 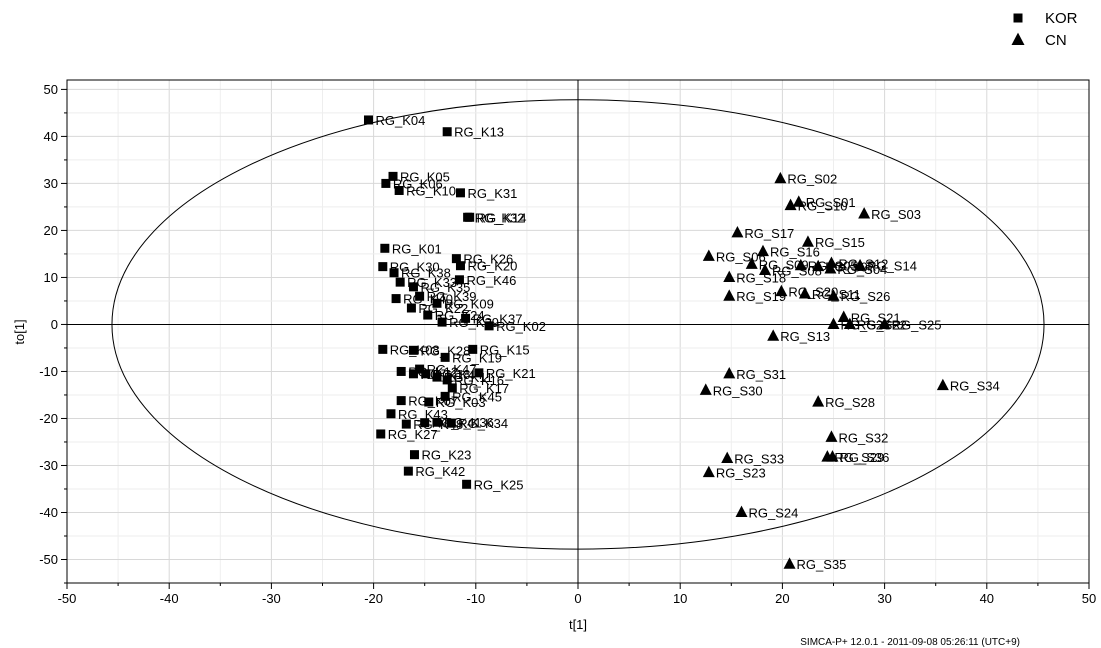 What do you see at coordinates (577, 598) in the screenshot?
I see `x-tick-label: 0` at bounding box center [577, 598].